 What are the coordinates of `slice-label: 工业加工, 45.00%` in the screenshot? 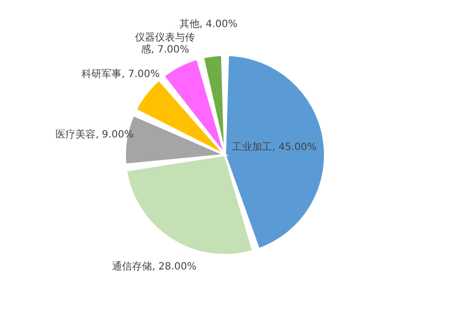 It's located at (274, 147).